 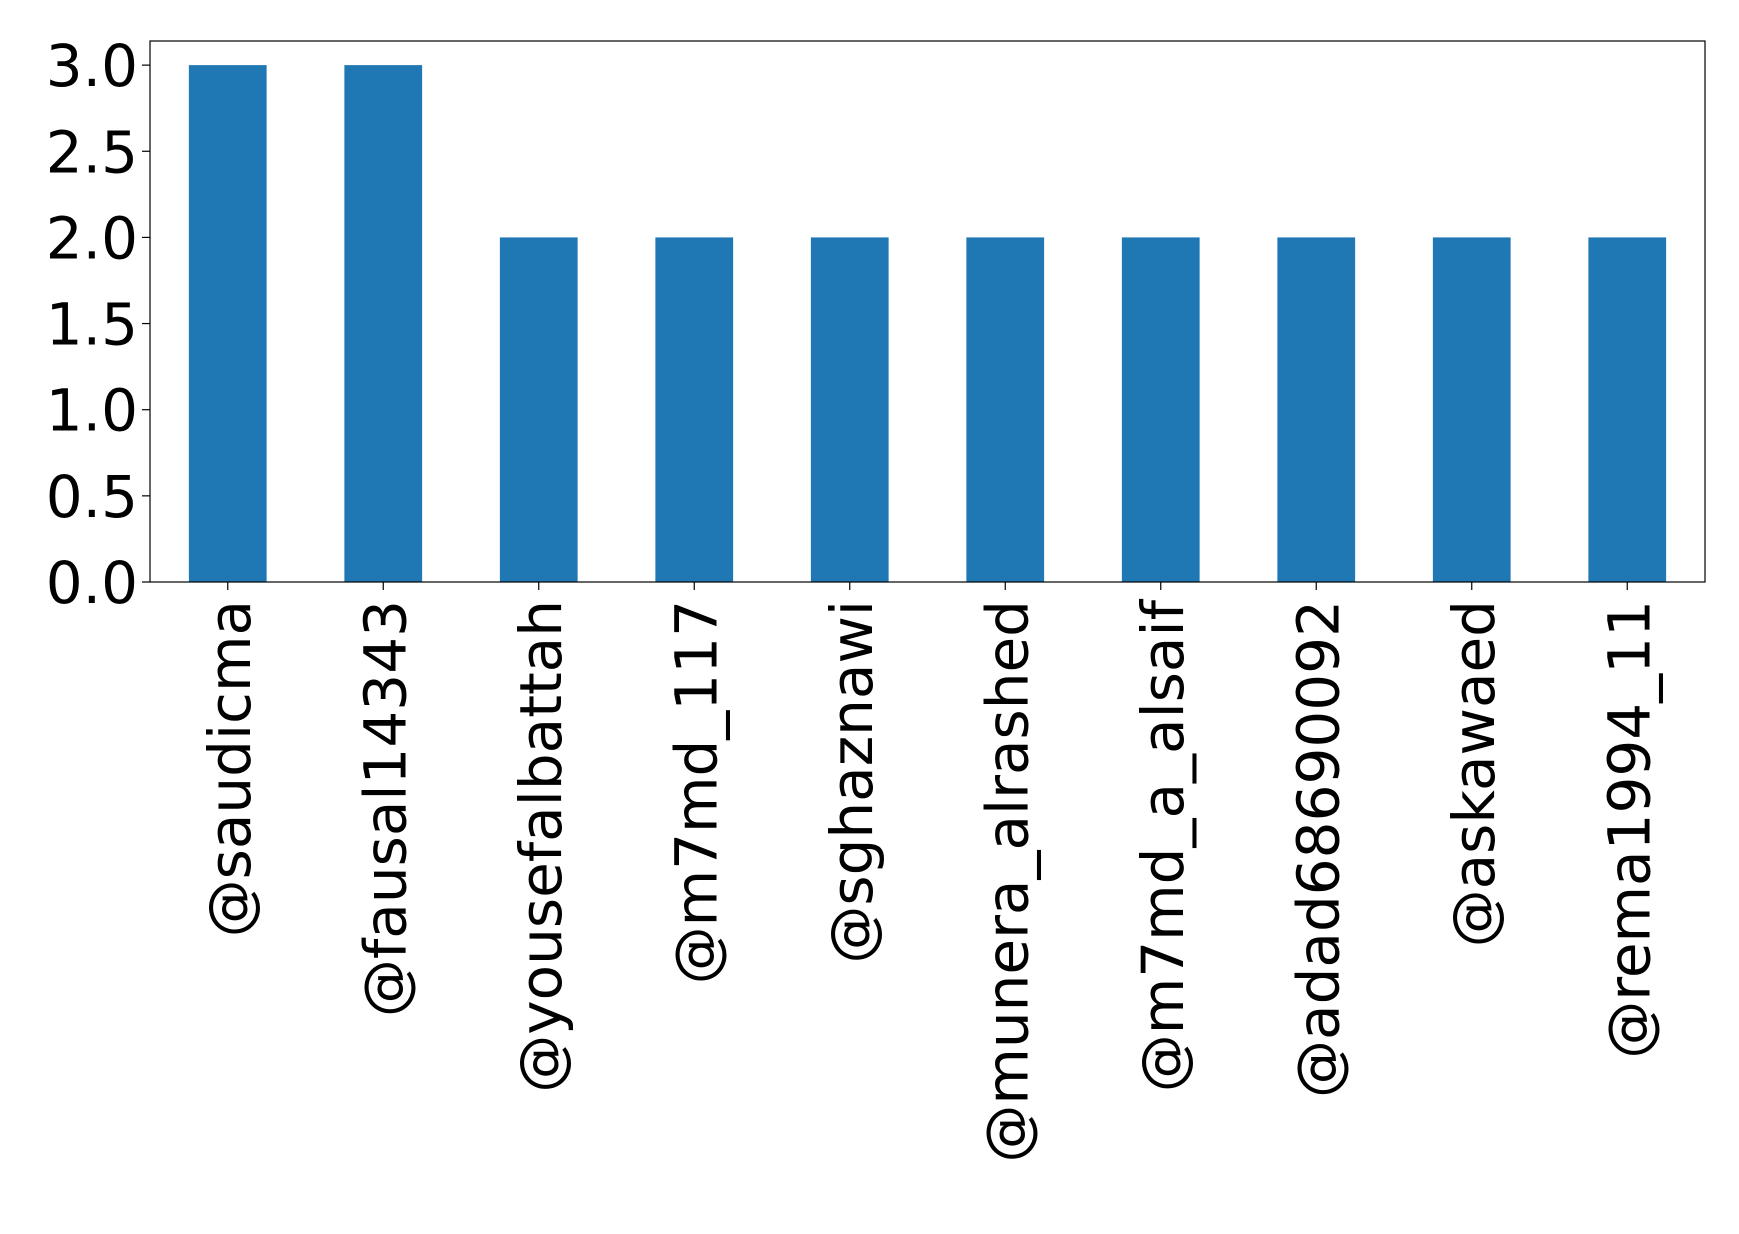 What do you see at coordinates (1629, 829) in the screenshot?
I see `x-tick-label: @rema1994_11` at bounding box center [1629, 829].